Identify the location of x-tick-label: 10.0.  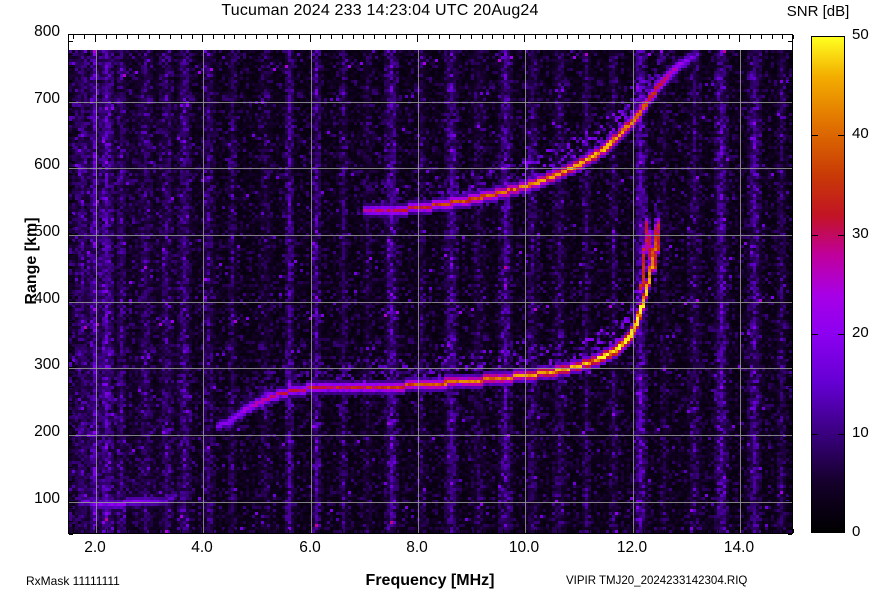
(524, 547).